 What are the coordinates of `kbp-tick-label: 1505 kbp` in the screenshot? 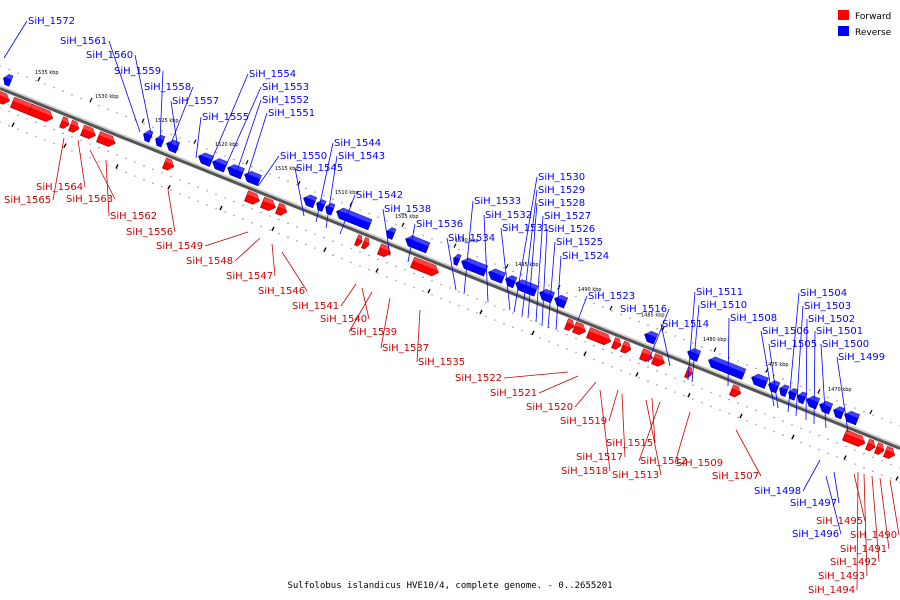 It's located at (407, 217).